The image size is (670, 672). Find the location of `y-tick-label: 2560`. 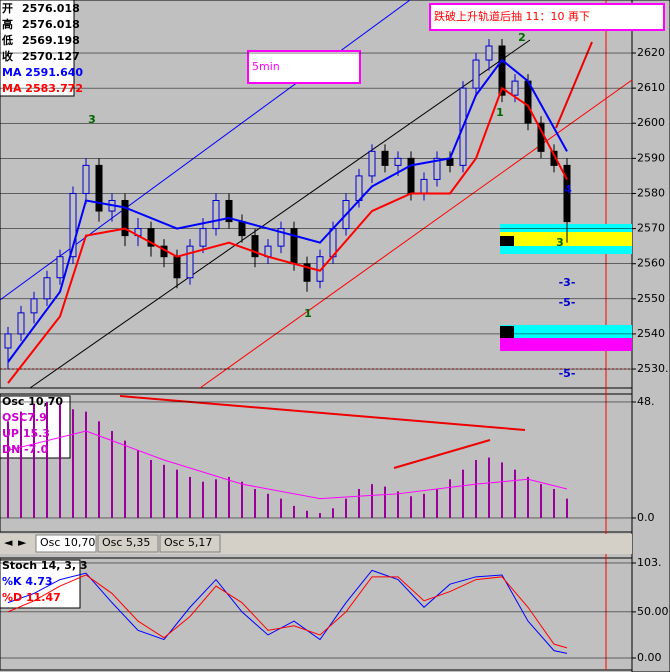

y-tick-label: 2560 is located at coordinates (651, 263).